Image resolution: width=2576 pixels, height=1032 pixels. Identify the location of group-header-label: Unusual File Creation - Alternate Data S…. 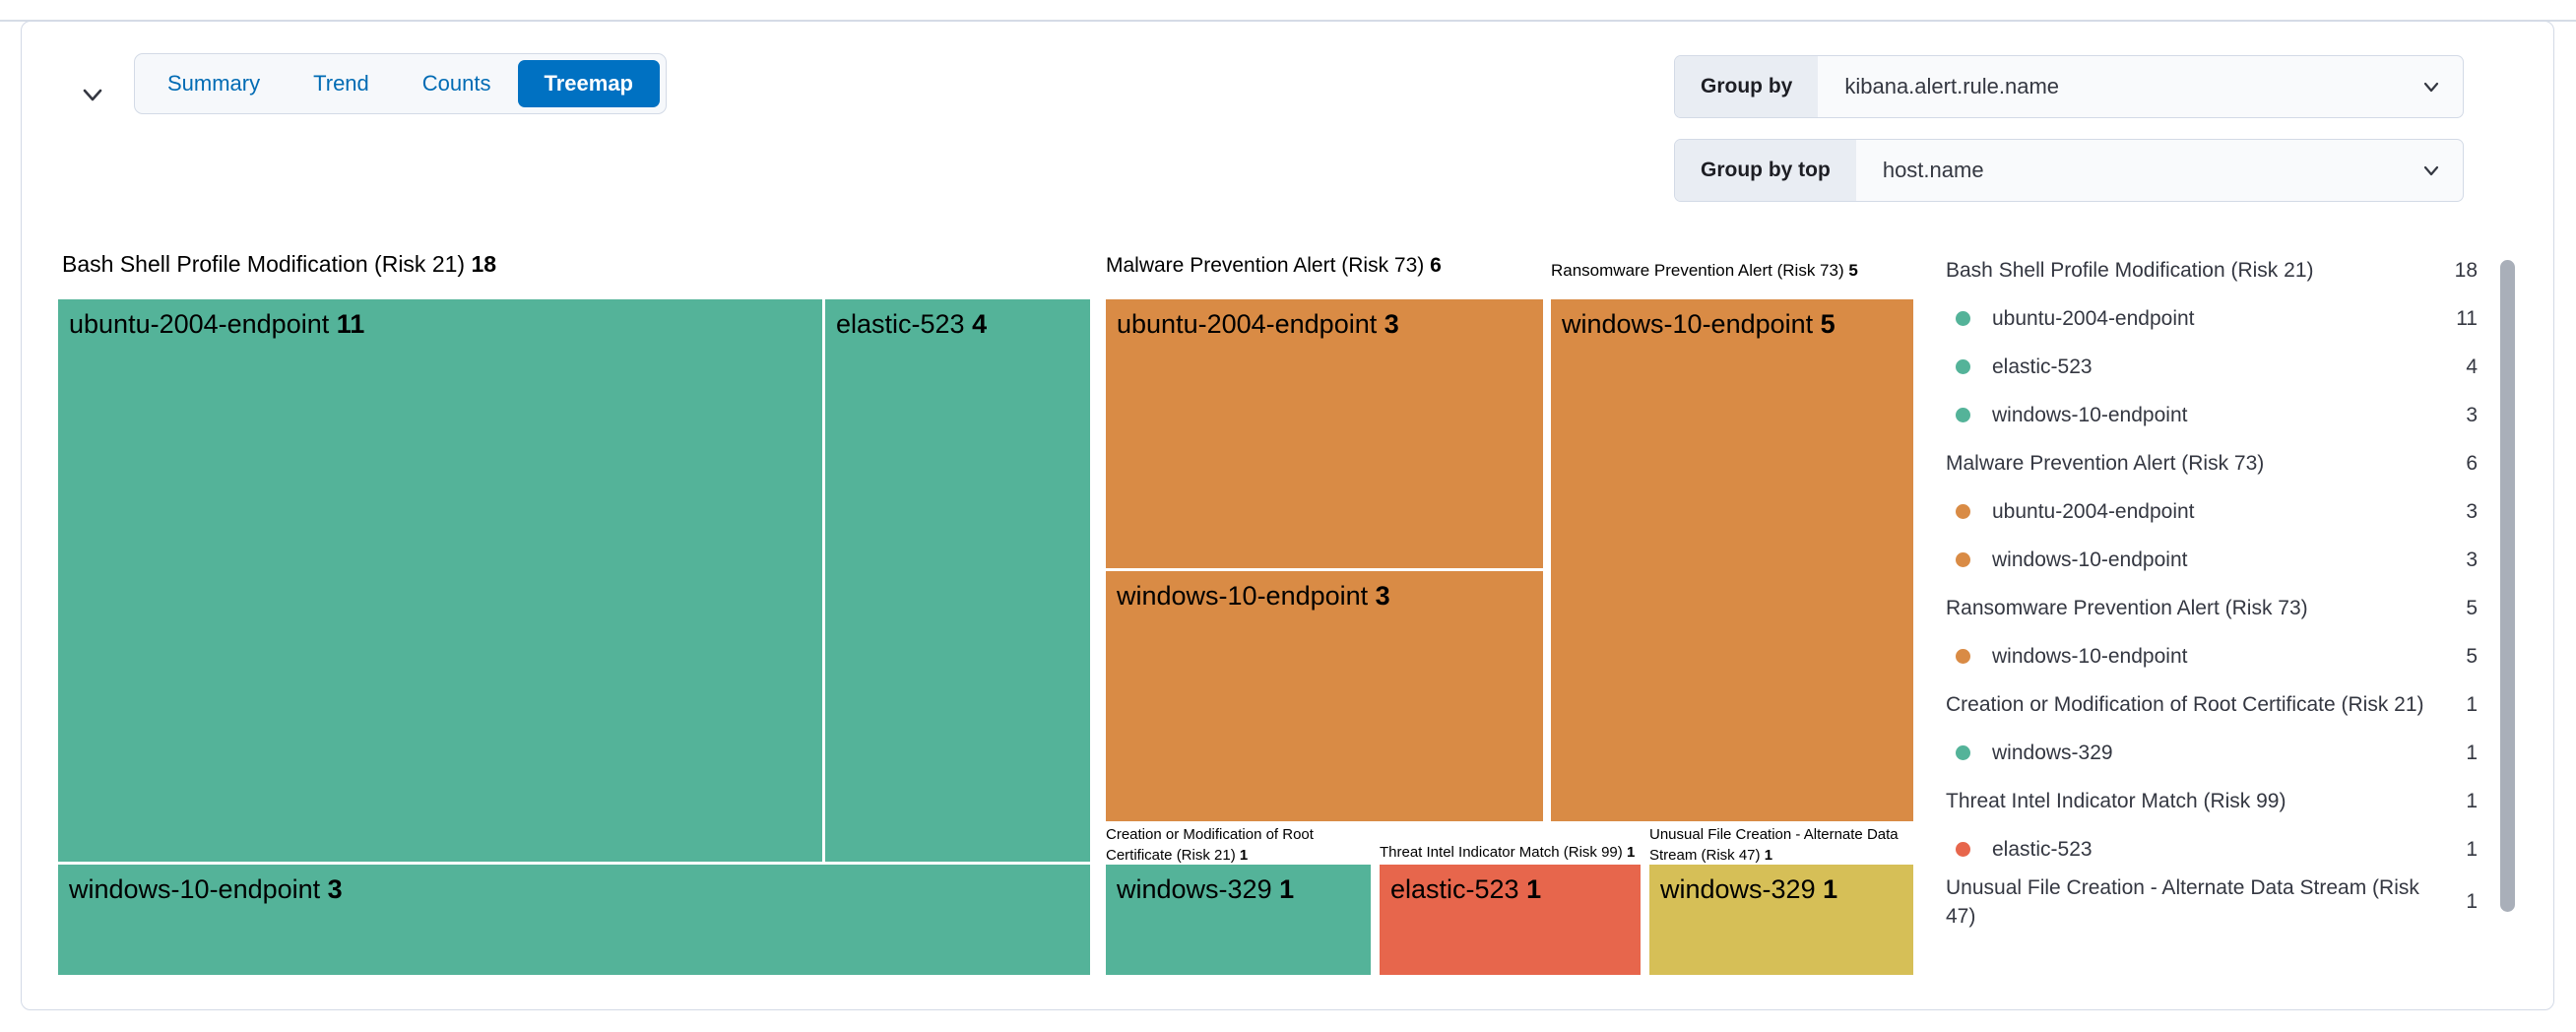
(1774, 845).